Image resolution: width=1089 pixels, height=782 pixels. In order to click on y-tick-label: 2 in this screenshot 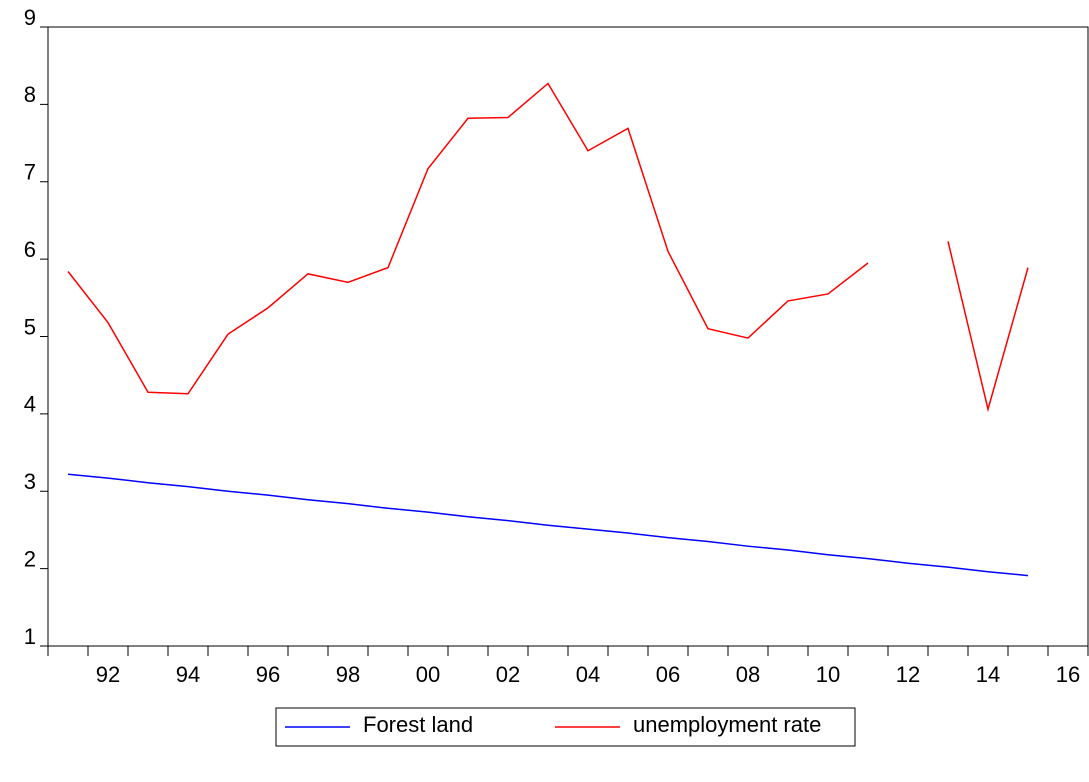, I will do `click(30, 558)`.